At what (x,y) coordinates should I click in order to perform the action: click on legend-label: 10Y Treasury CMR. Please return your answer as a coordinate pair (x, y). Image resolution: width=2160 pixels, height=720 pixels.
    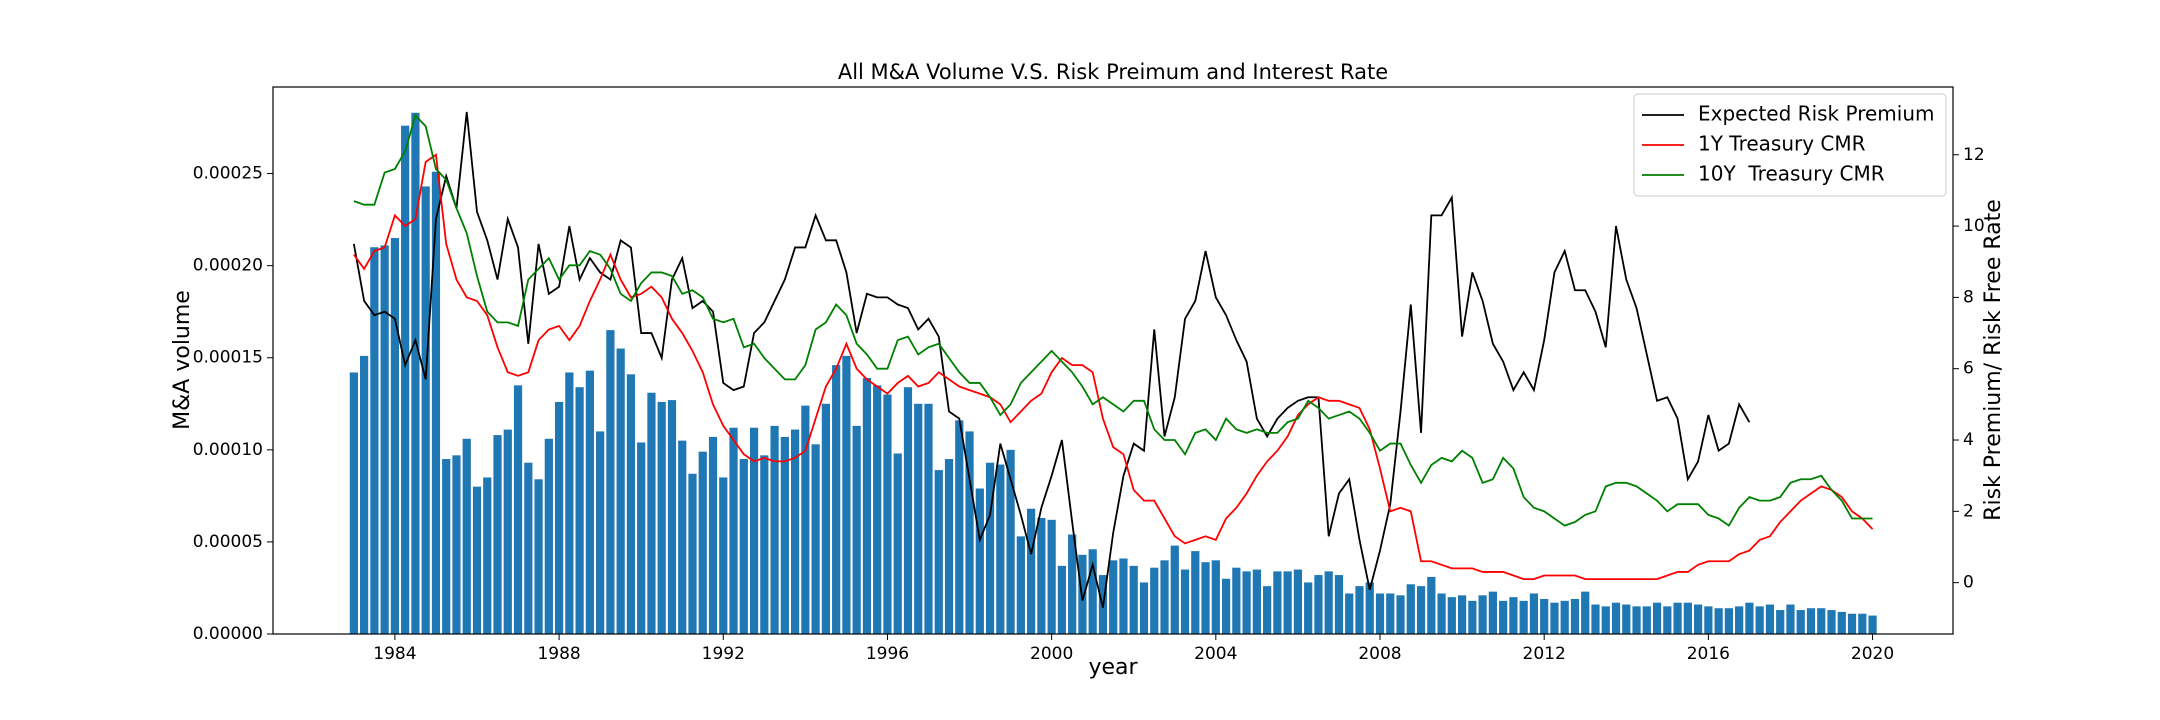
    Looking at the image, I should click on (1791, 174).